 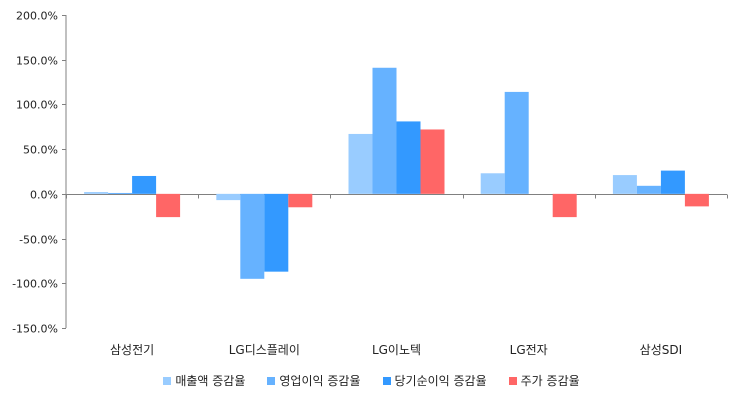 What do you see at coordinates (37, 61) in the screenshot?
I see `y-tick-label: 150.0%` at bounding box center [37, 61].